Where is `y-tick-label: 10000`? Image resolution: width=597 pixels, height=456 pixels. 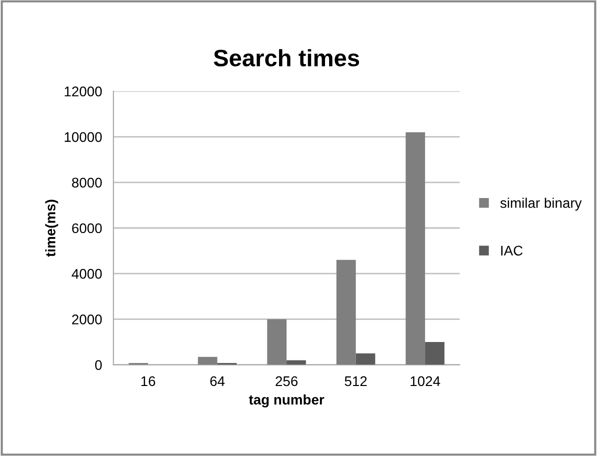
y-tick-label: 10000 is located at coordinates (83, 137).